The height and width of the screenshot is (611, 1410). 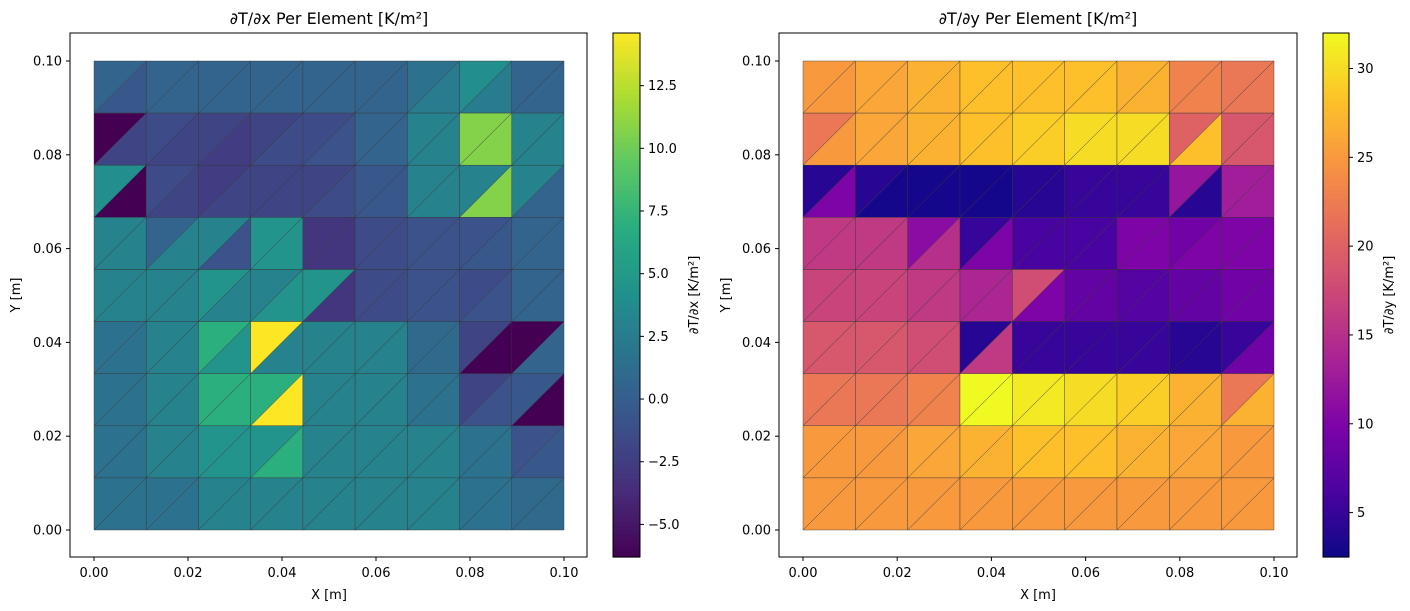 What do you see at coordinates (1248, 504) in the screenshot?
I see `mesh-triangle` at bounding box center [1248, 504].